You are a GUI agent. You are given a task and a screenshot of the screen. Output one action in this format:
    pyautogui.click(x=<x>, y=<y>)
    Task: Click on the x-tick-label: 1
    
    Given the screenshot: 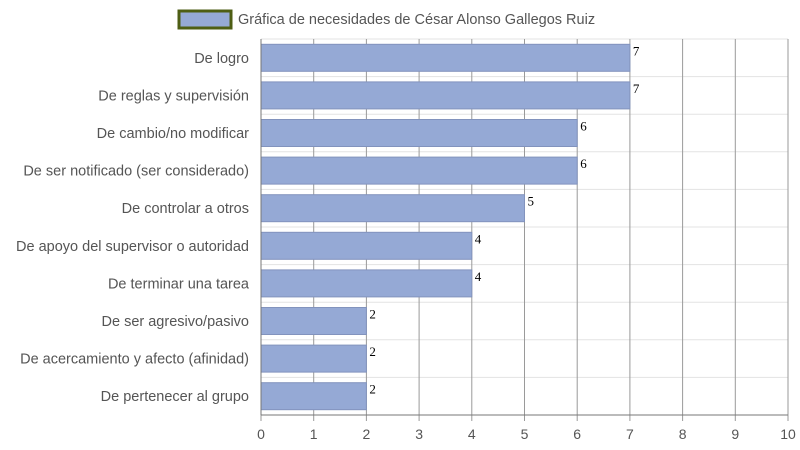 What is the action you would take?
    pyautogui.click(x=314, y=434)
    